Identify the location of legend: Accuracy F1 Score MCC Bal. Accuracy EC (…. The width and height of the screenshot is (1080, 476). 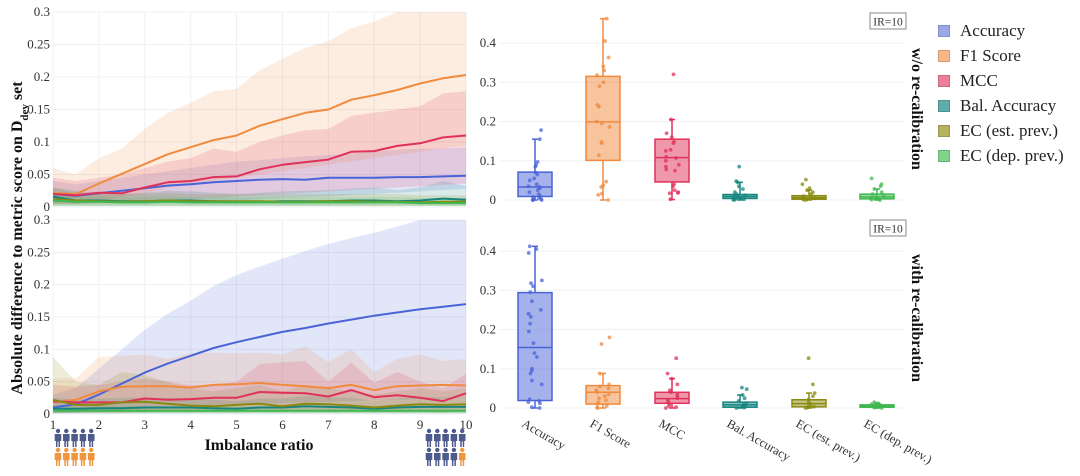
(1001, 93).